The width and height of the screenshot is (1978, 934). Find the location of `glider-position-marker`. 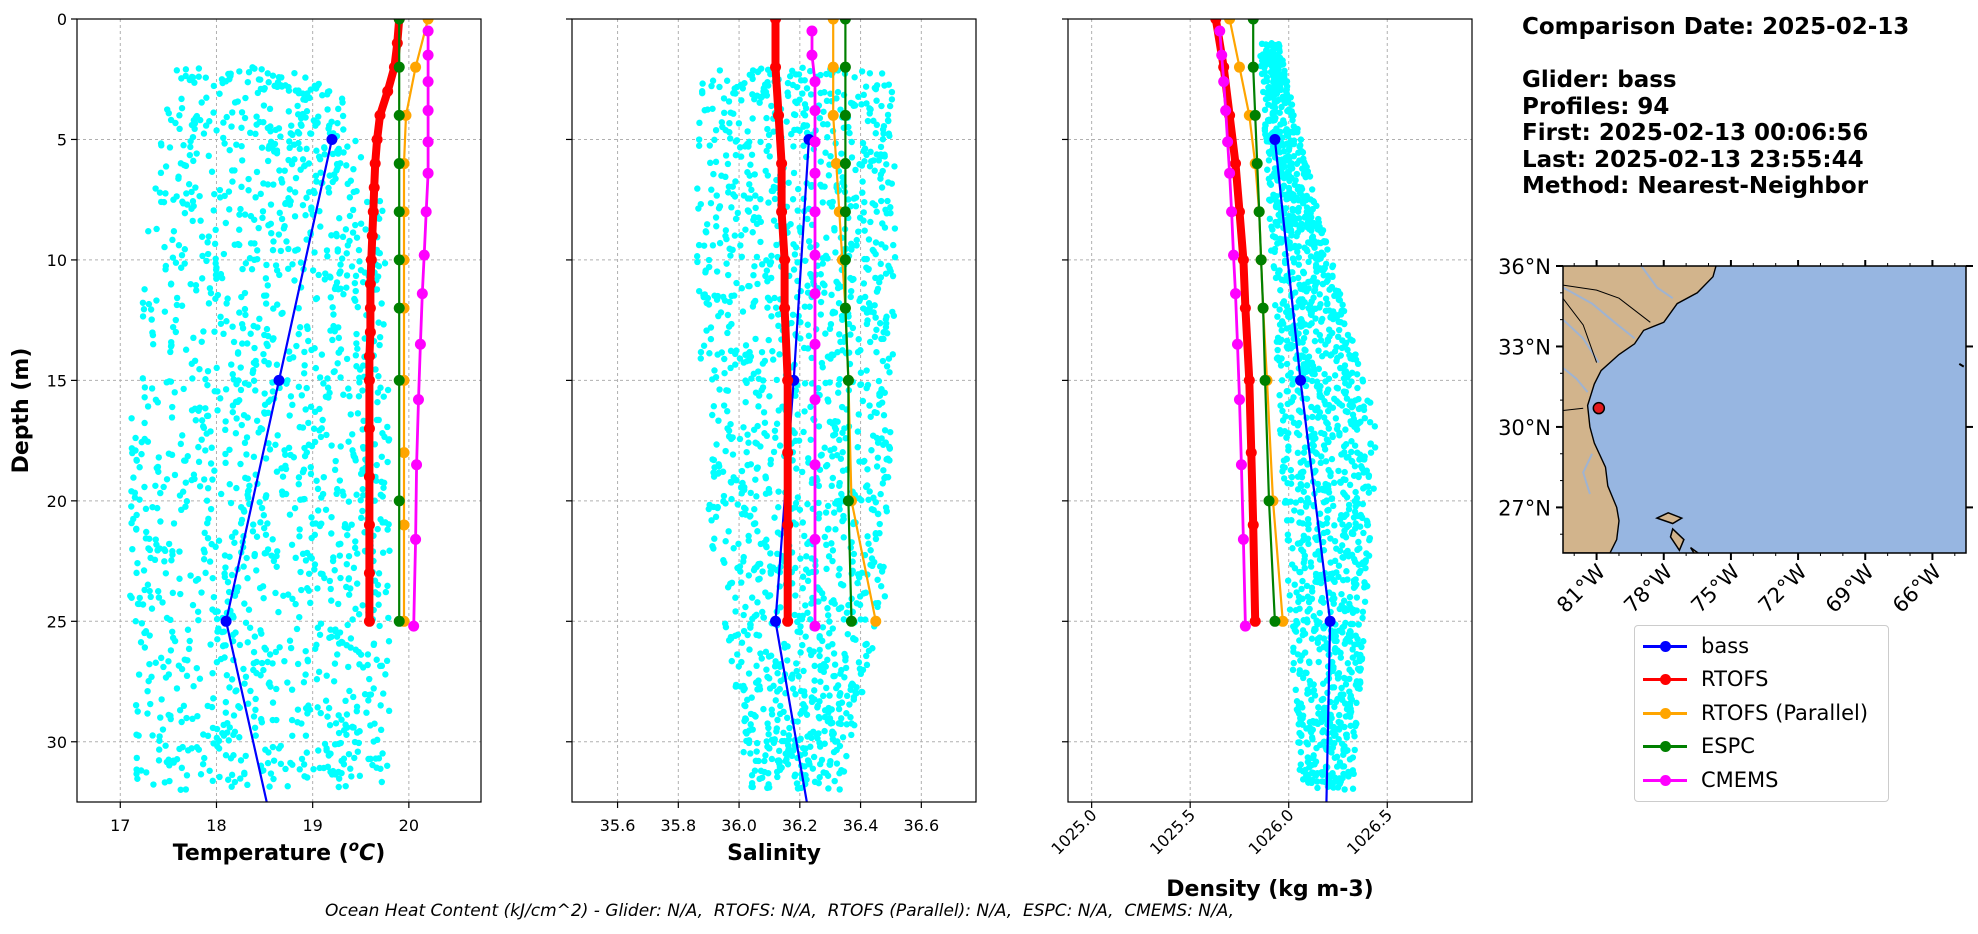

glider-position-marker is located at coordinates (1599, 408).